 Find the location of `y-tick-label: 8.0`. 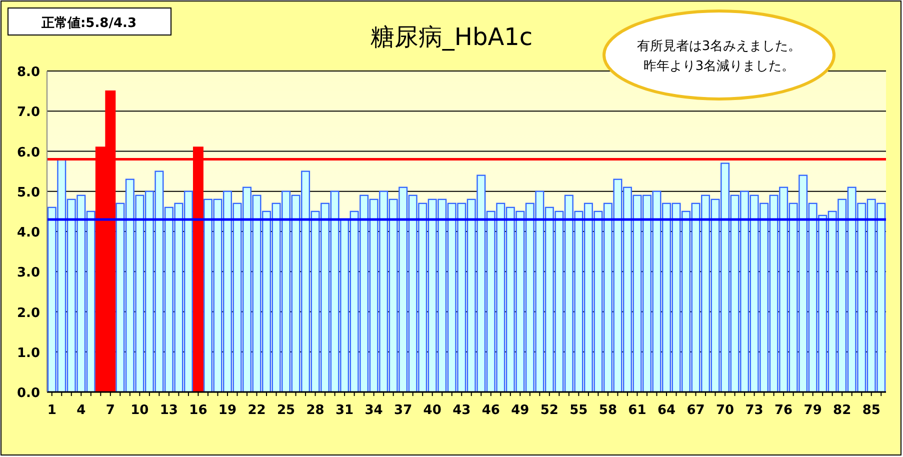

y-tick-label: 8.0 is located at coordinates (28, 72).